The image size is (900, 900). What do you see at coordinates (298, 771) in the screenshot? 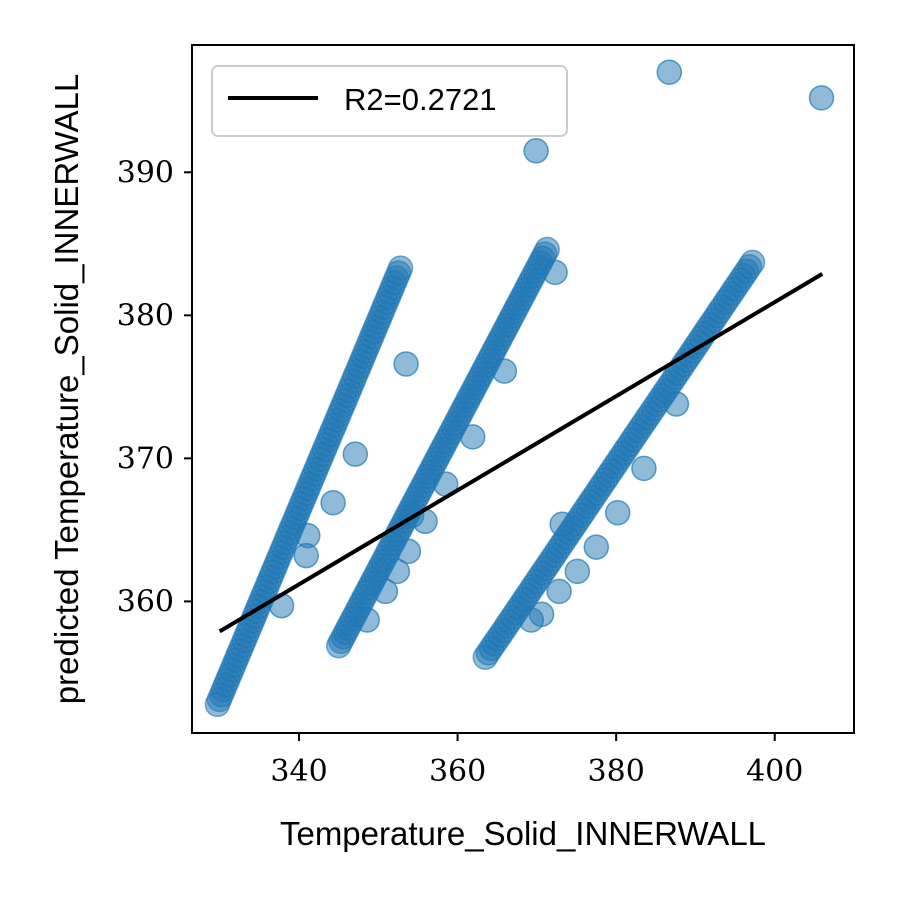
I see `x-tick-label: 340` at bounding box center [298, 771].